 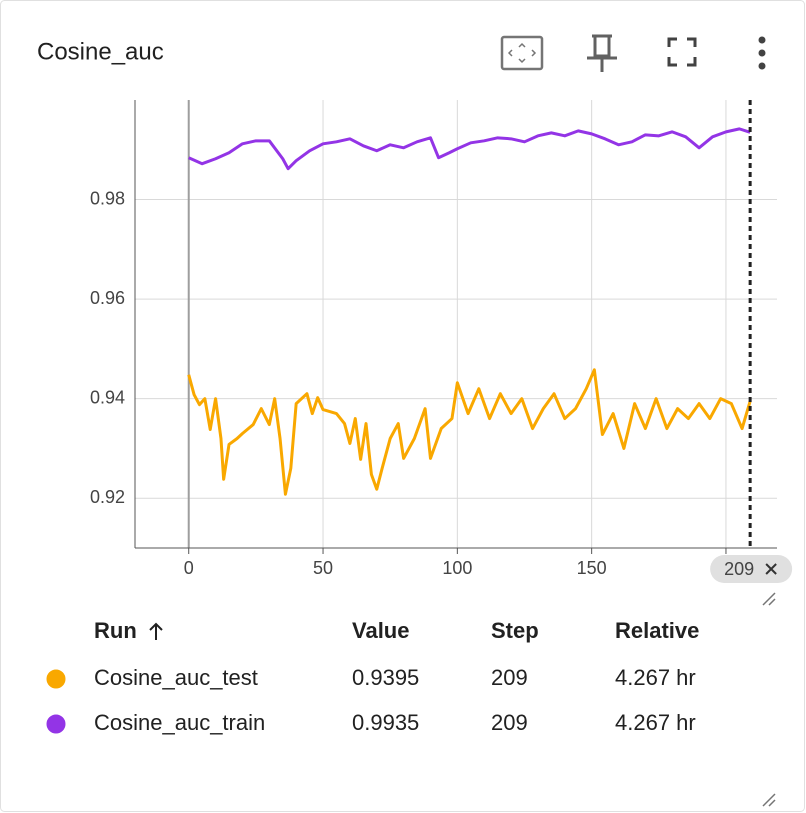 I want to click on y-tick-label: 0.98, so click(x=107, y=198).